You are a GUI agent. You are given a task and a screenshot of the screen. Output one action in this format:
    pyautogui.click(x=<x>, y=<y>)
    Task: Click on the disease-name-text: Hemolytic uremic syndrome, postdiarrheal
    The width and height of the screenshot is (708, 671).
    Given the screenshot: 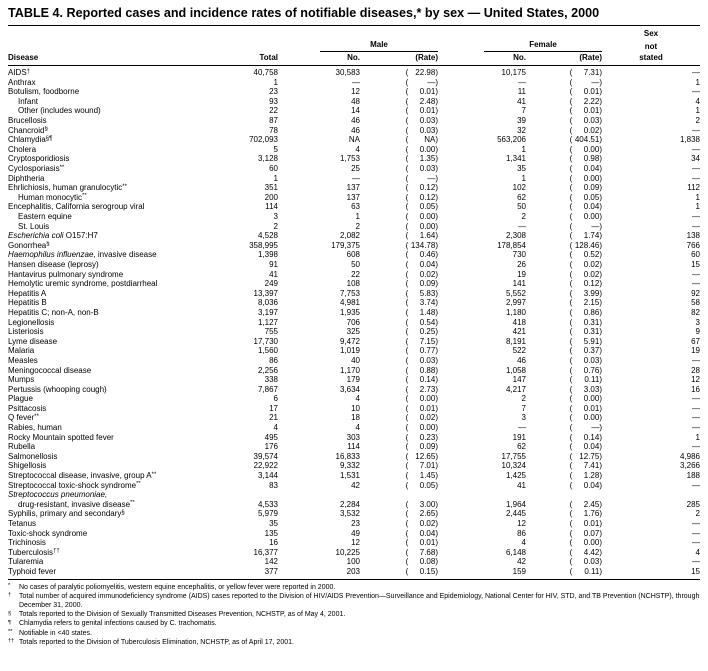 What is the action you would take?
    pyautogui.click(x=83, y=284)
    